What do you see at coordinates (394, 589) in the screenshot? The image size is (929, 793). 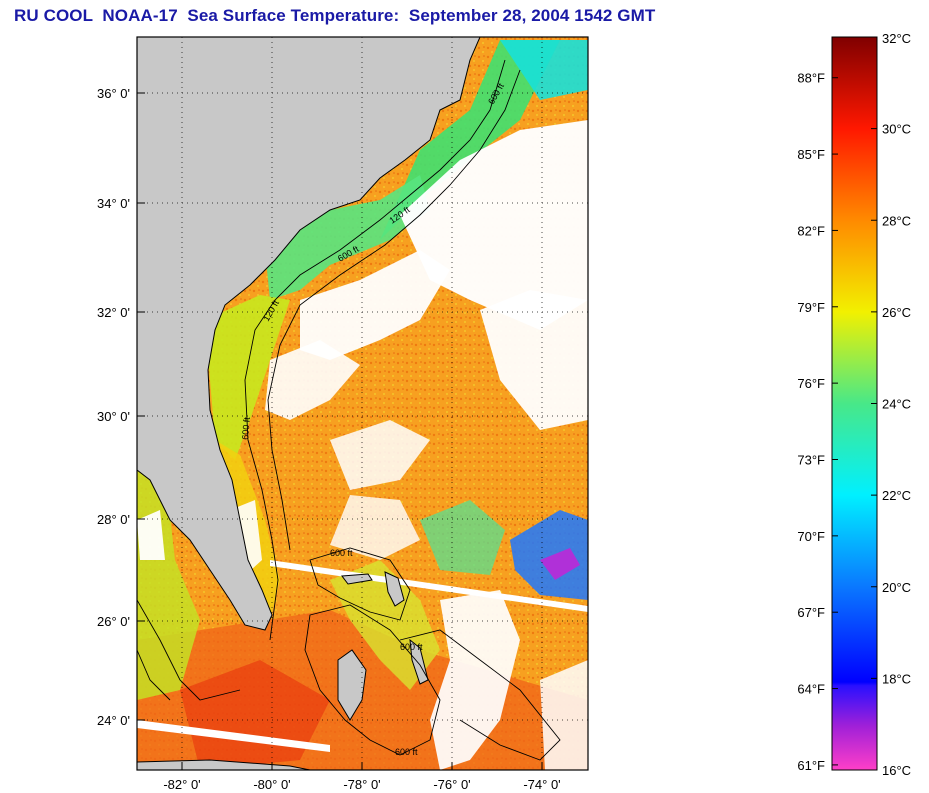 I see `land-abaco` at bounding box center [394, 589].